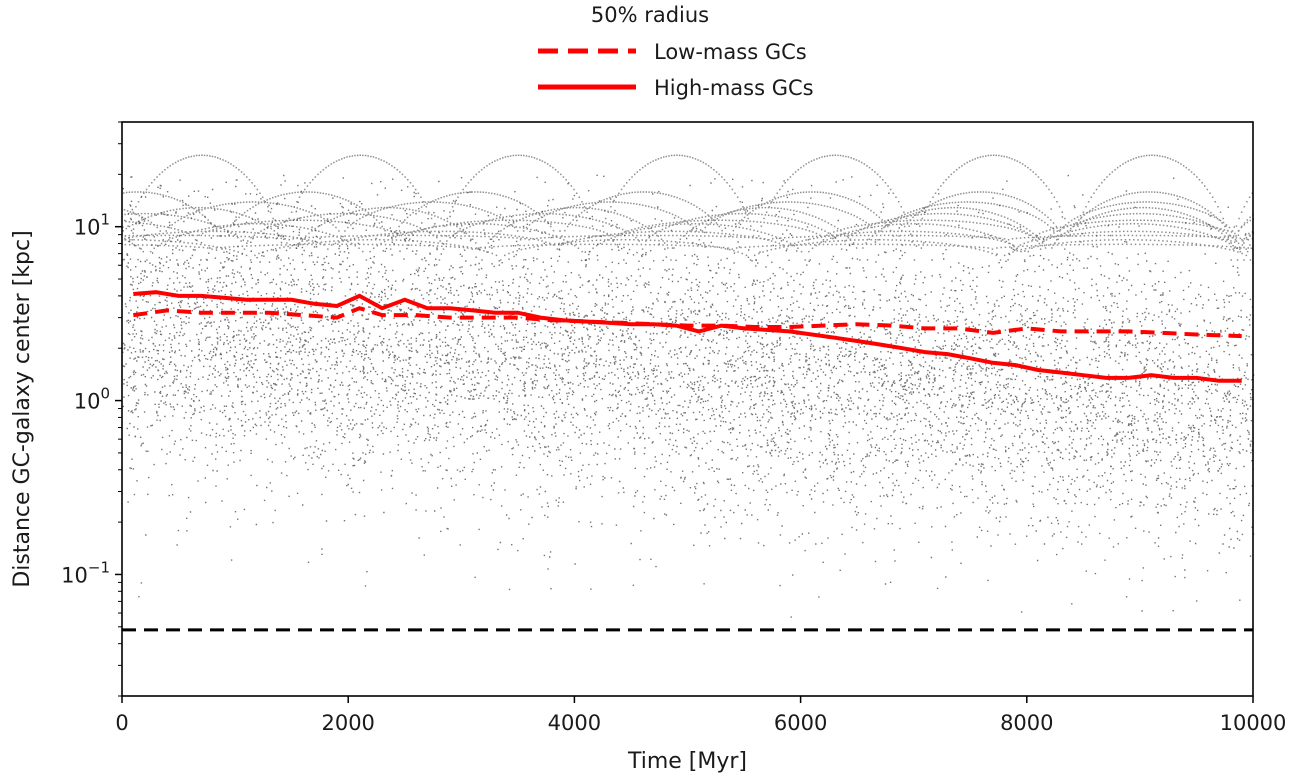 The image size is (1310, 776). I want to click on x-tick-label: 8000, so click(1026, 723).